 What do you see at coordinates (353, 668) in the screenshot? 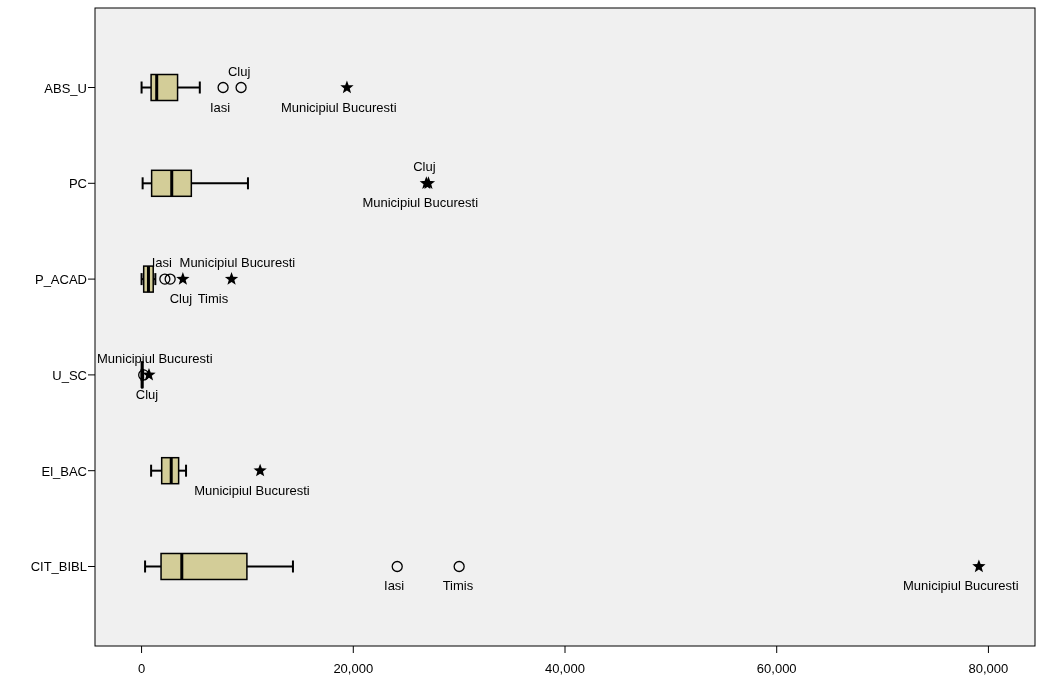
I see `x-tick-label: 20,000` at bounding box center [353, 668].